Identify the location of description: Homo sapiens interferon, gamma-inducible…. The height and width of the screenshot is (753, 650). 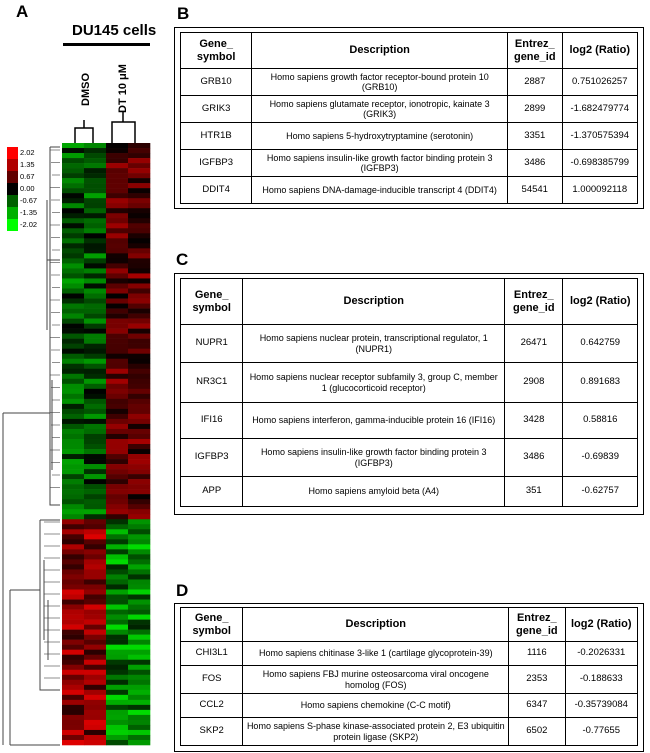
(374, 420).